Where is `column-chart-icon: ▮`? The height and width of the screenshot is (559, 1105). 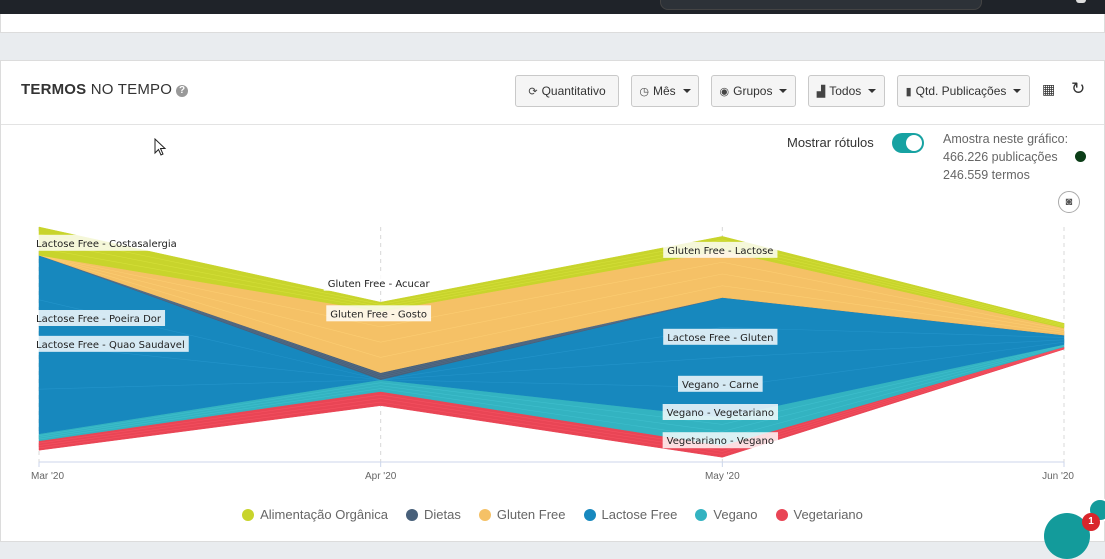
column-chart-icon: ▮ is located at coordinates (908, 91).